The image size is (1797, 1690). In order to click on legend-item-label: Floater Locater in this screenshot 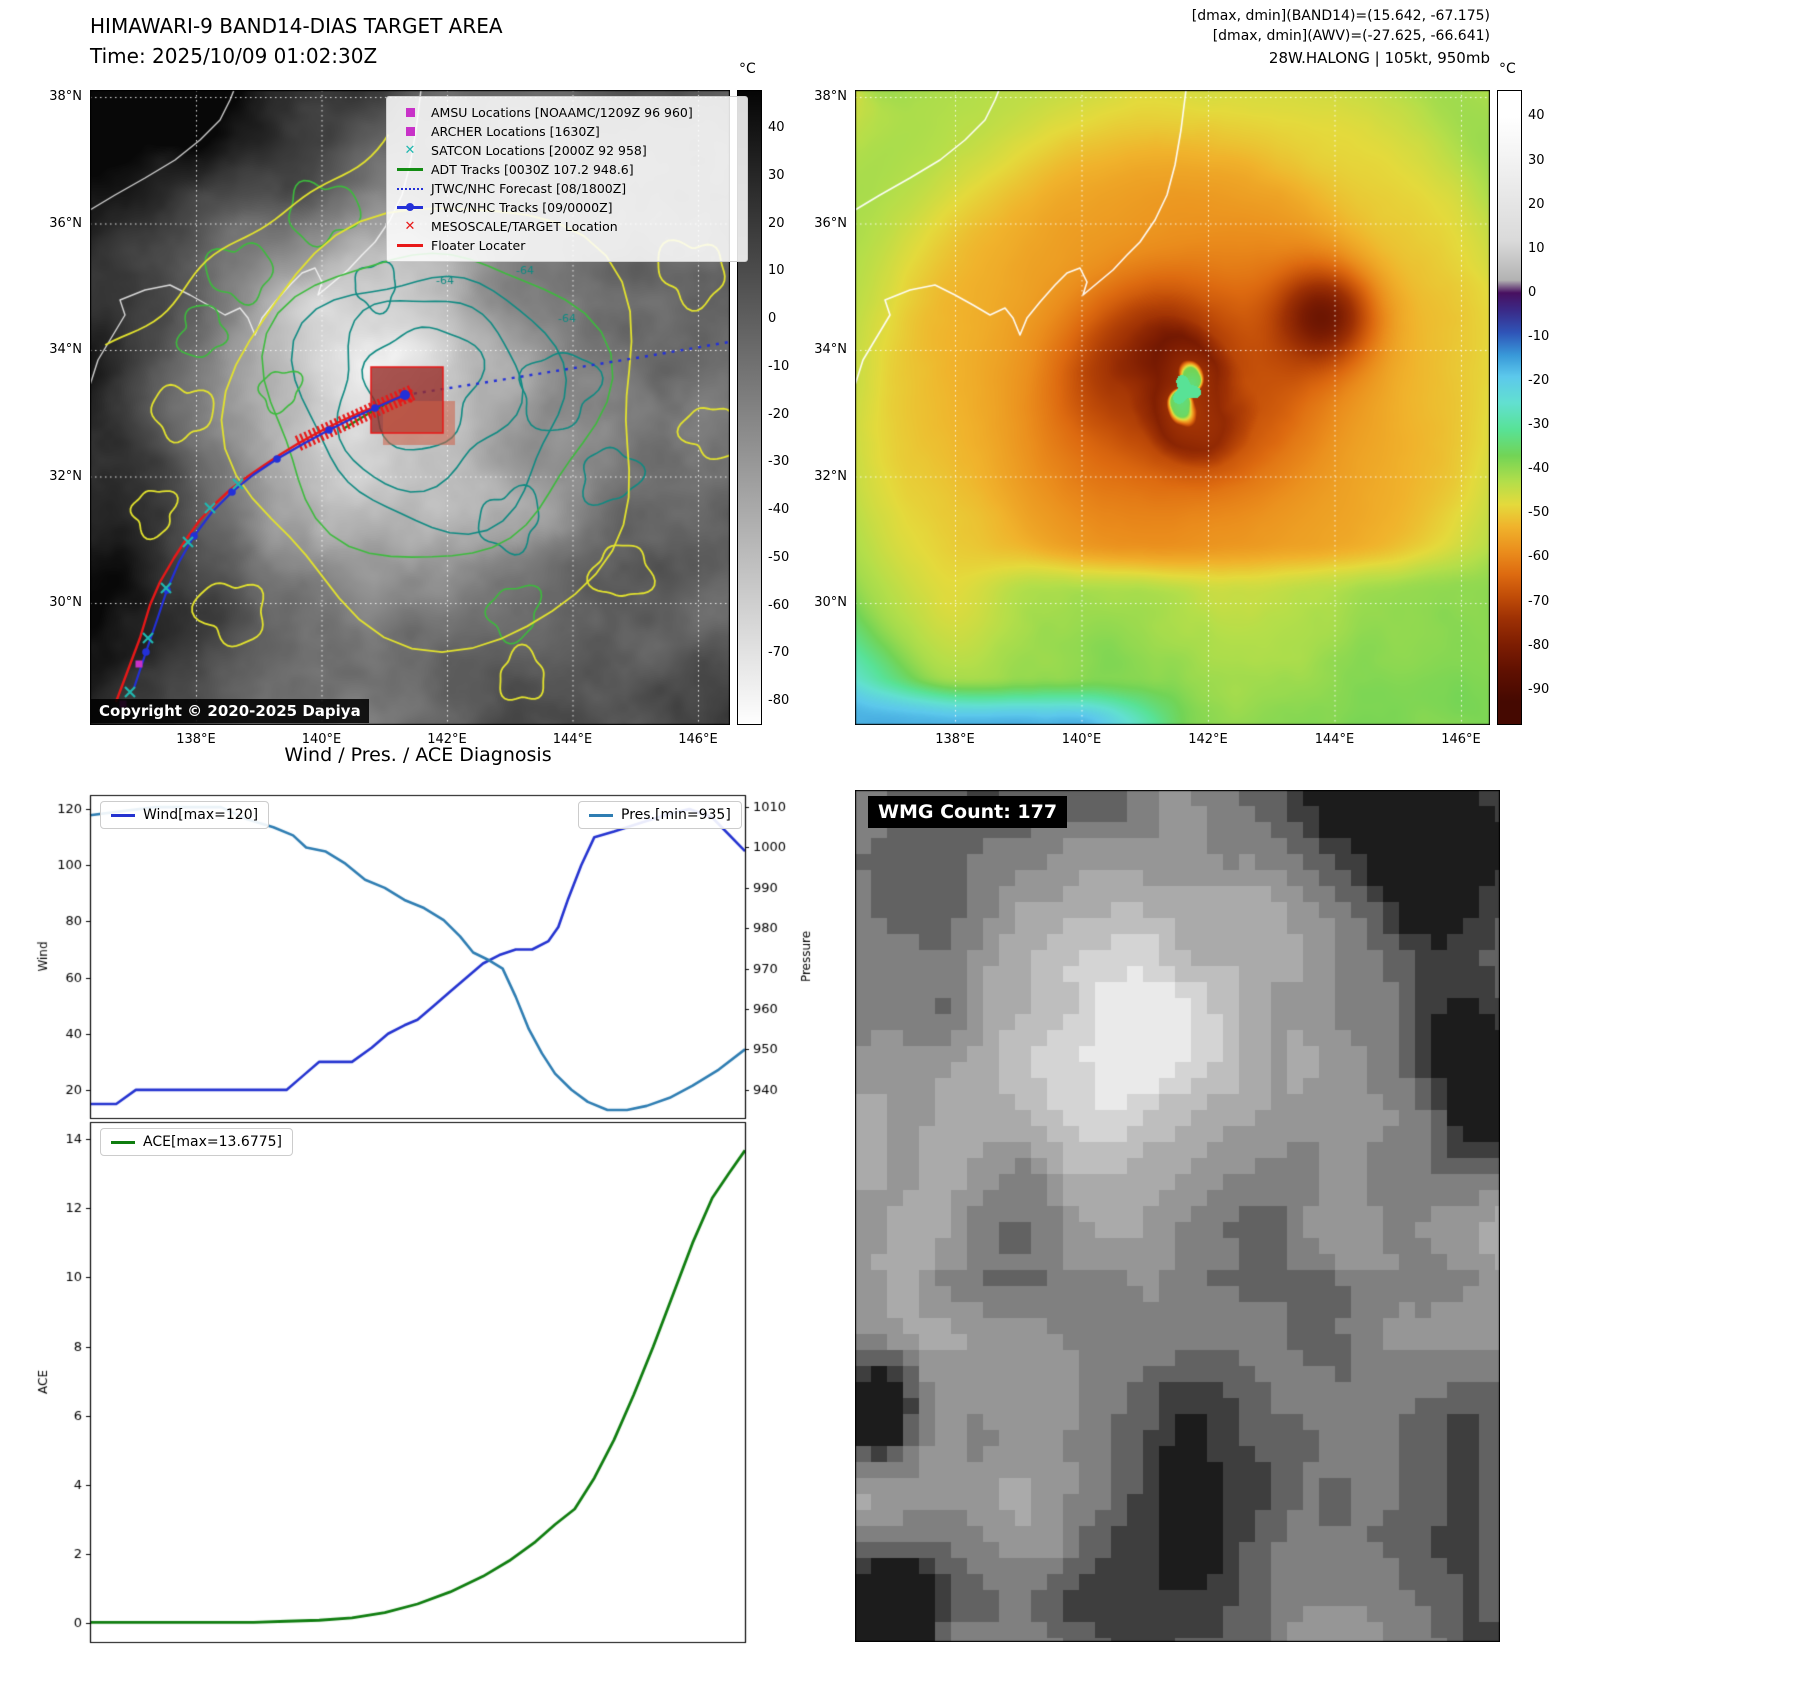, I will do `click(478, 245)`.